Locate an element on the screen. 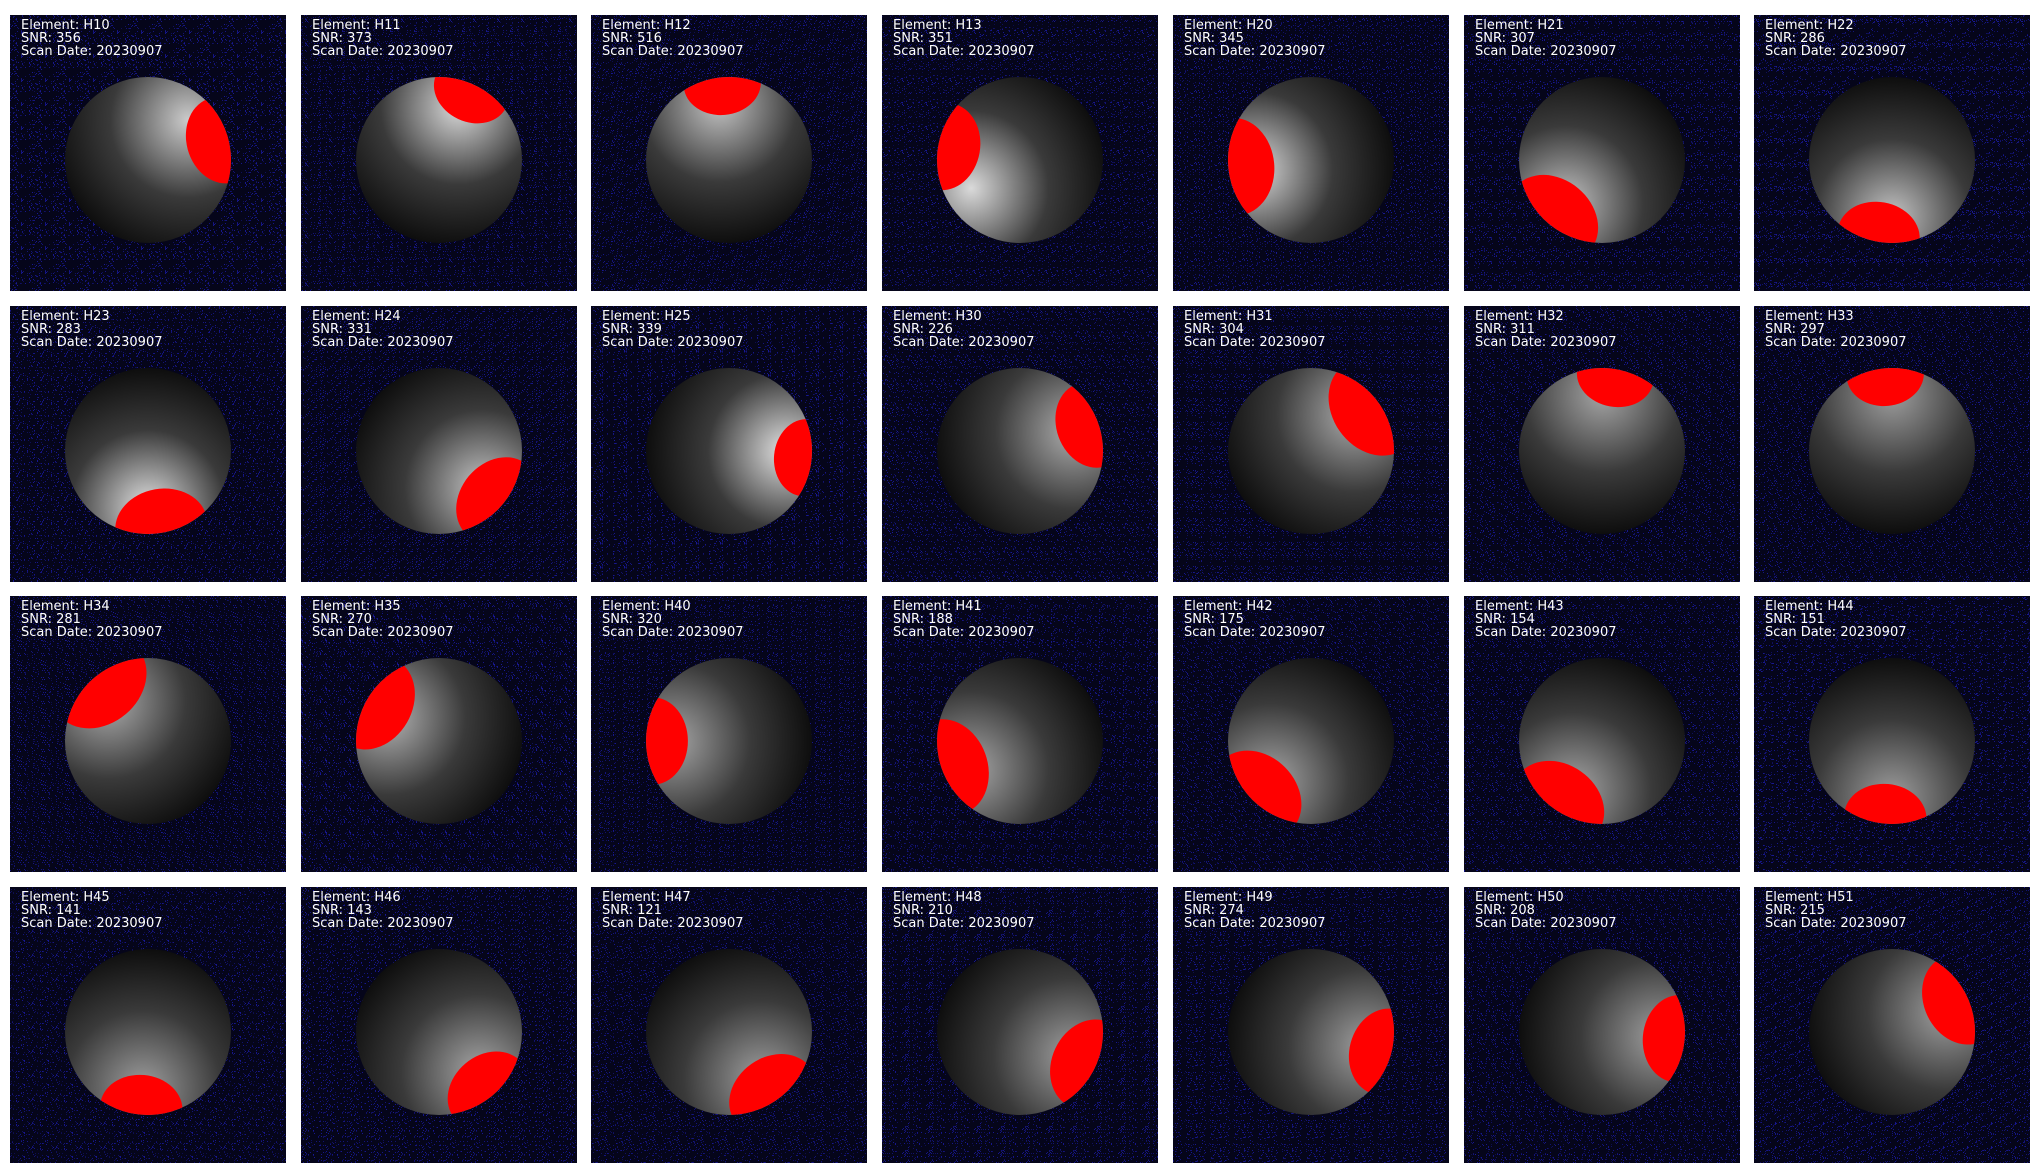  snr-label: SNR: 516 is located at coordinates (632, 38).